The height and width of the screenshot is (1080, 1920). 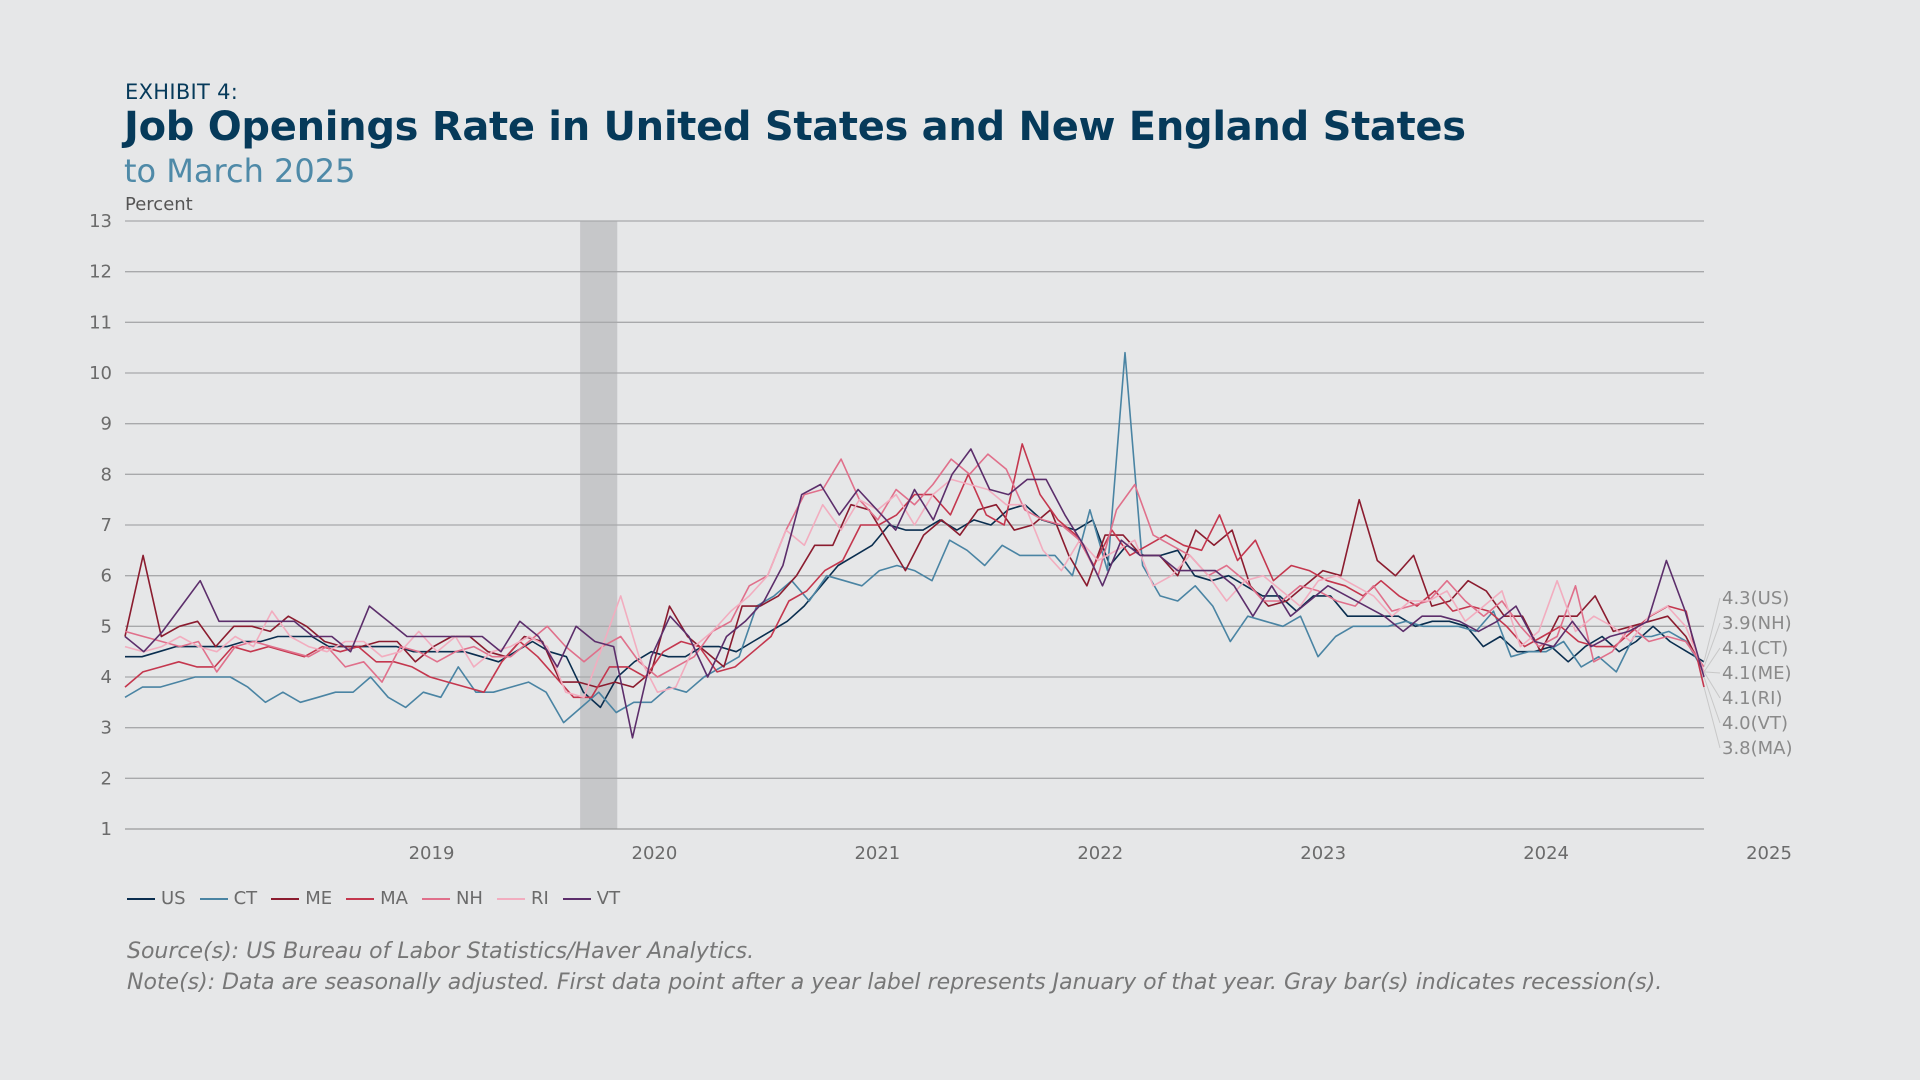 What do you see at coordinates (432, 853) in the screenshot?
I see `x-tick-label: 2019` at bounding box center [432, 853].